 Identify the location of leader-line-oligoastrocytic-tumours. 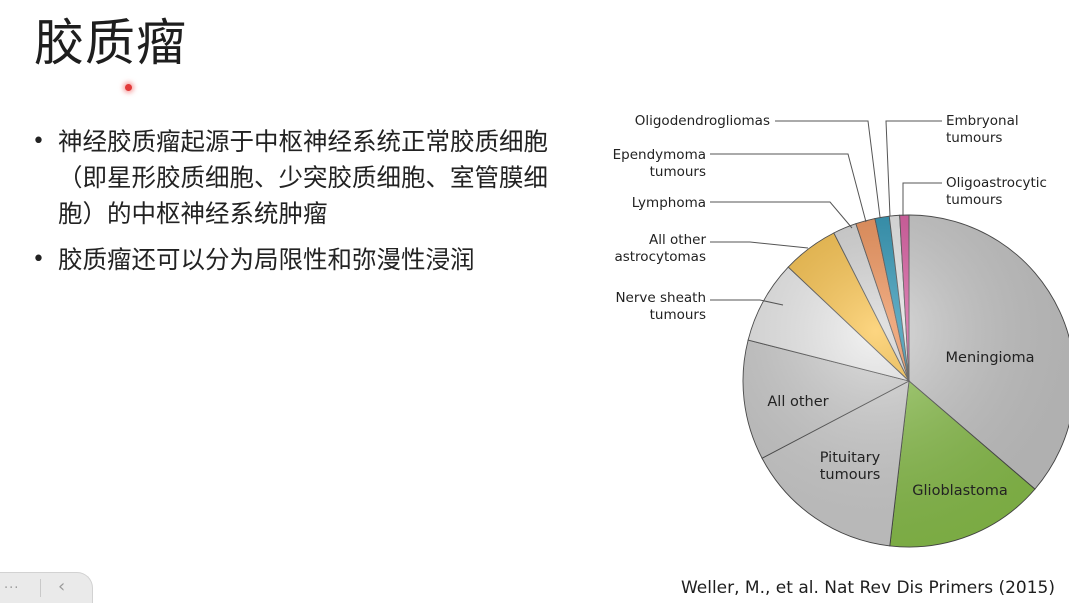
(922, 199).